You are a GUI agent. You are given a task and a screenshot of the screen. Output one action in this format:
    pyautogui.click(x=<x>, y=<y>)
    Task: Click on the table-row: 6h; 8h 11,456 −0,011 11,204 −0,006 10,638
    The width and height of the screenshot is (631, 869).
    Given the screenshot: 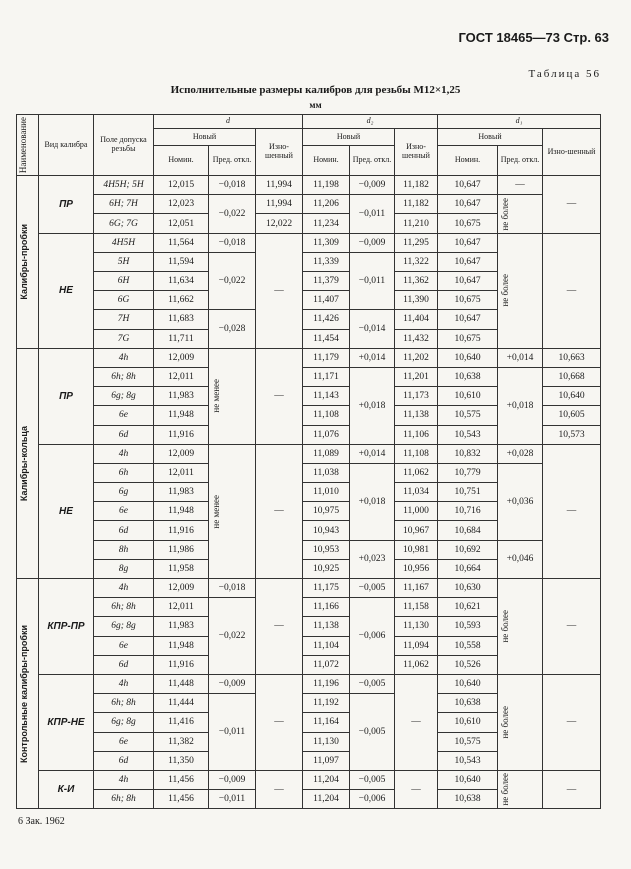 What is the action you would take?
    pyautogui.click(x=309, y=799)
    